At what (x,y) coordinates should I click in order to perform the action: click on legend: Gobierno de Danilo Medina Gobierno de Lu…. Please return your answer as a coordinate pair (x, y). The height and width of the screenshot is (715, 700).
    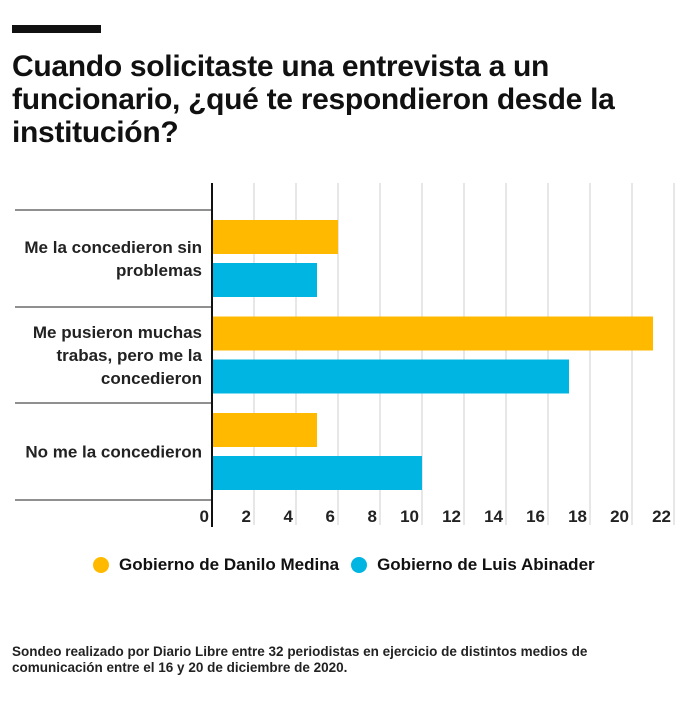
    Looking at the image, I should click on (344, 565).